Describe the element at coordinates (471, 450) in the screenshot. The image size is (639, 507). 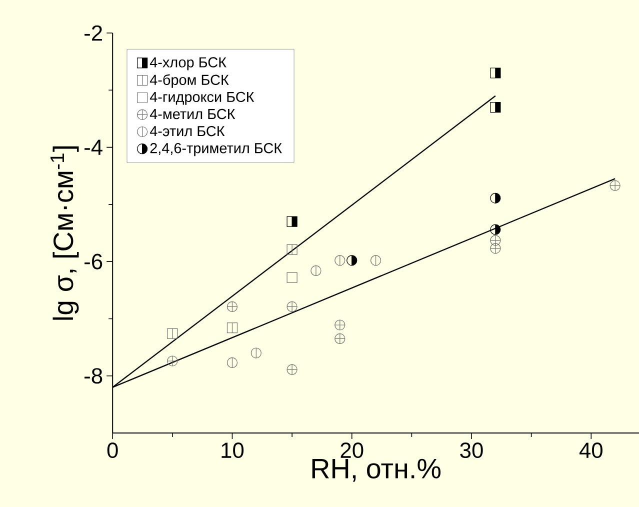
I see `x-tick-label: 30` at that location.